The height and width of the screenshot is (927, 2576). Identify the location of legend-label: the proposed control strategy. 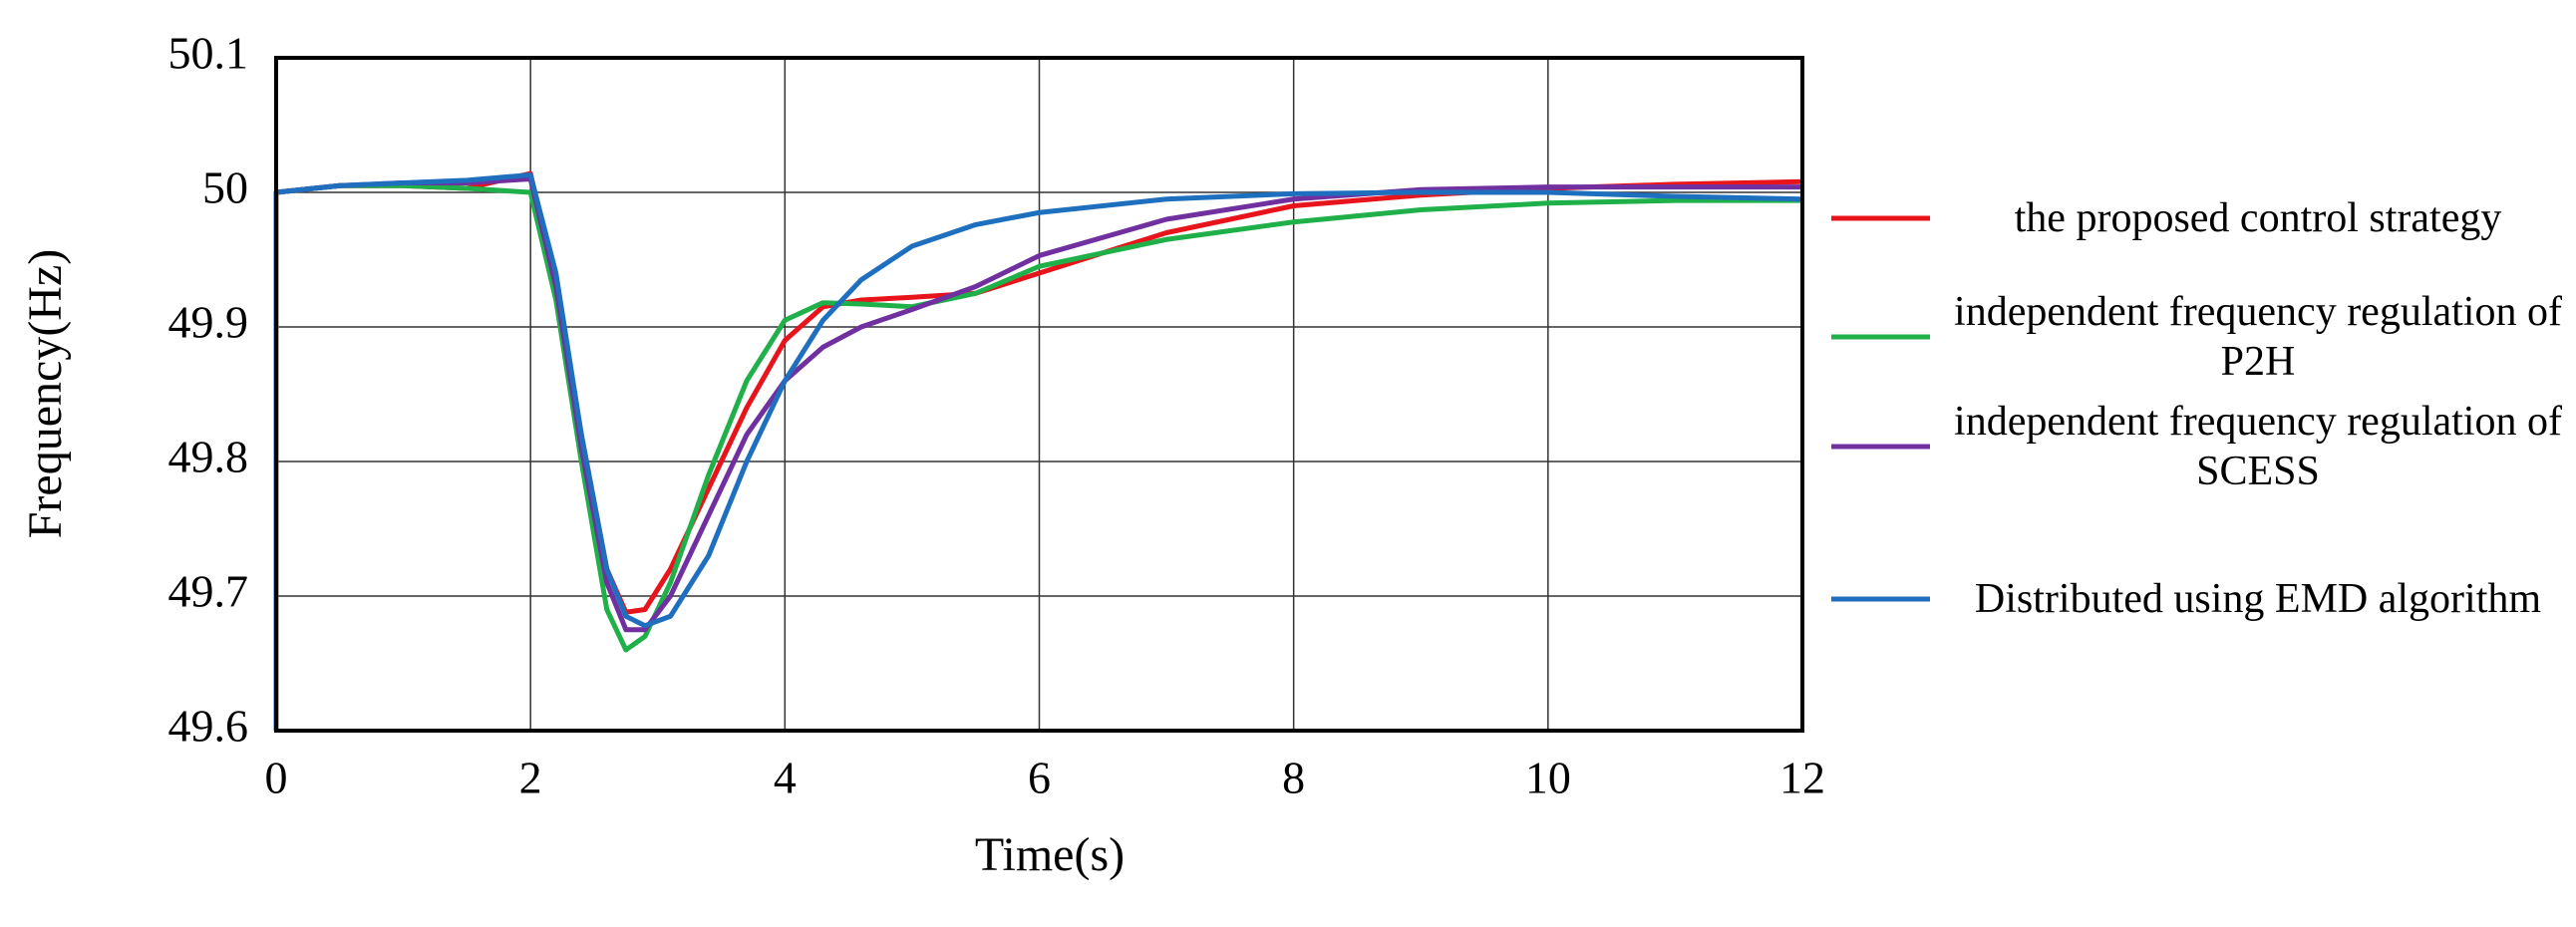
(2258, 218).